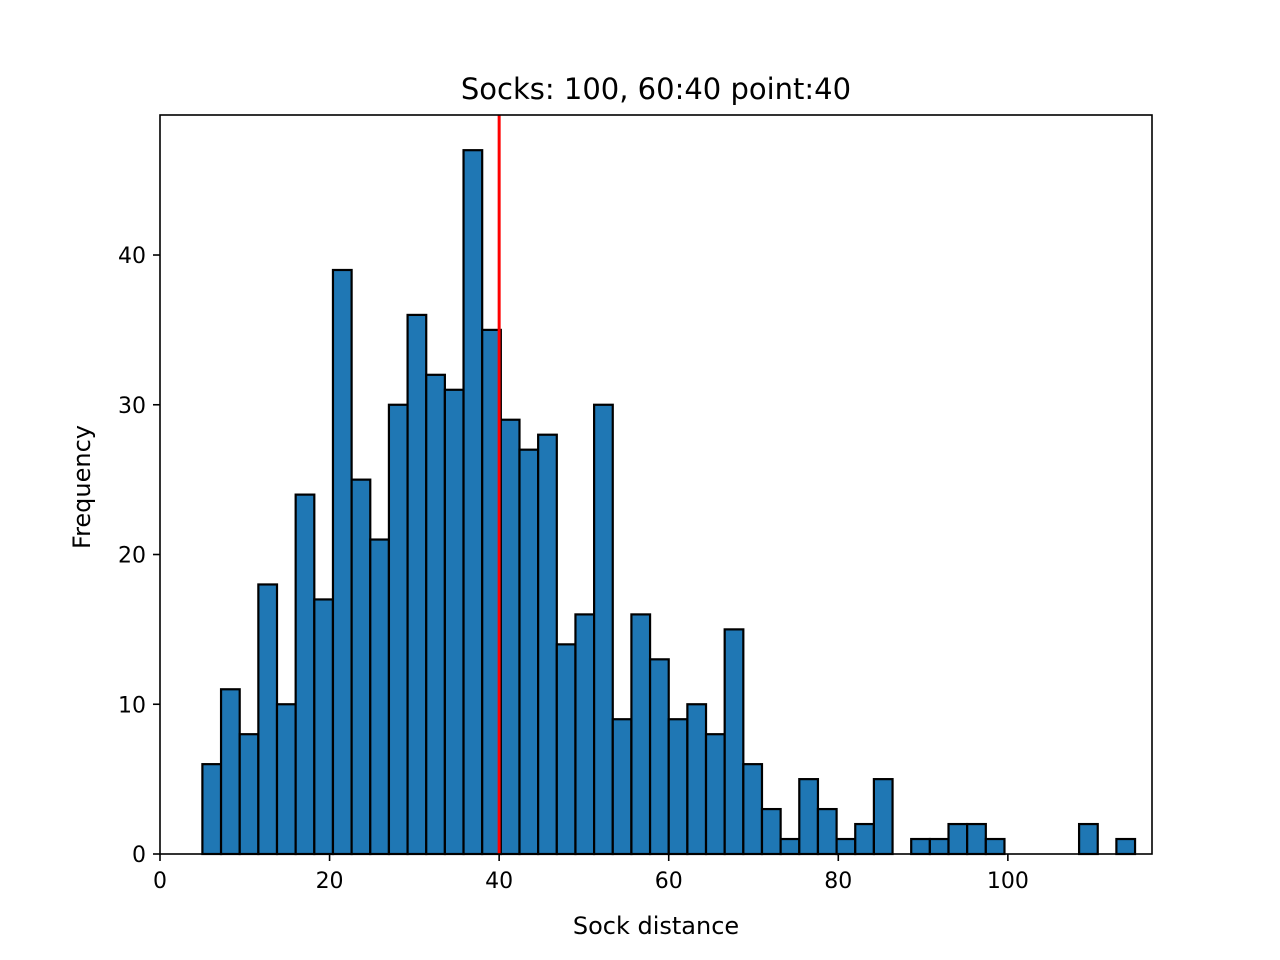 Image resolution: width=1280 pixels, height=960 pixels. I want to click on y-tick-label: 10, so click(132, 705).